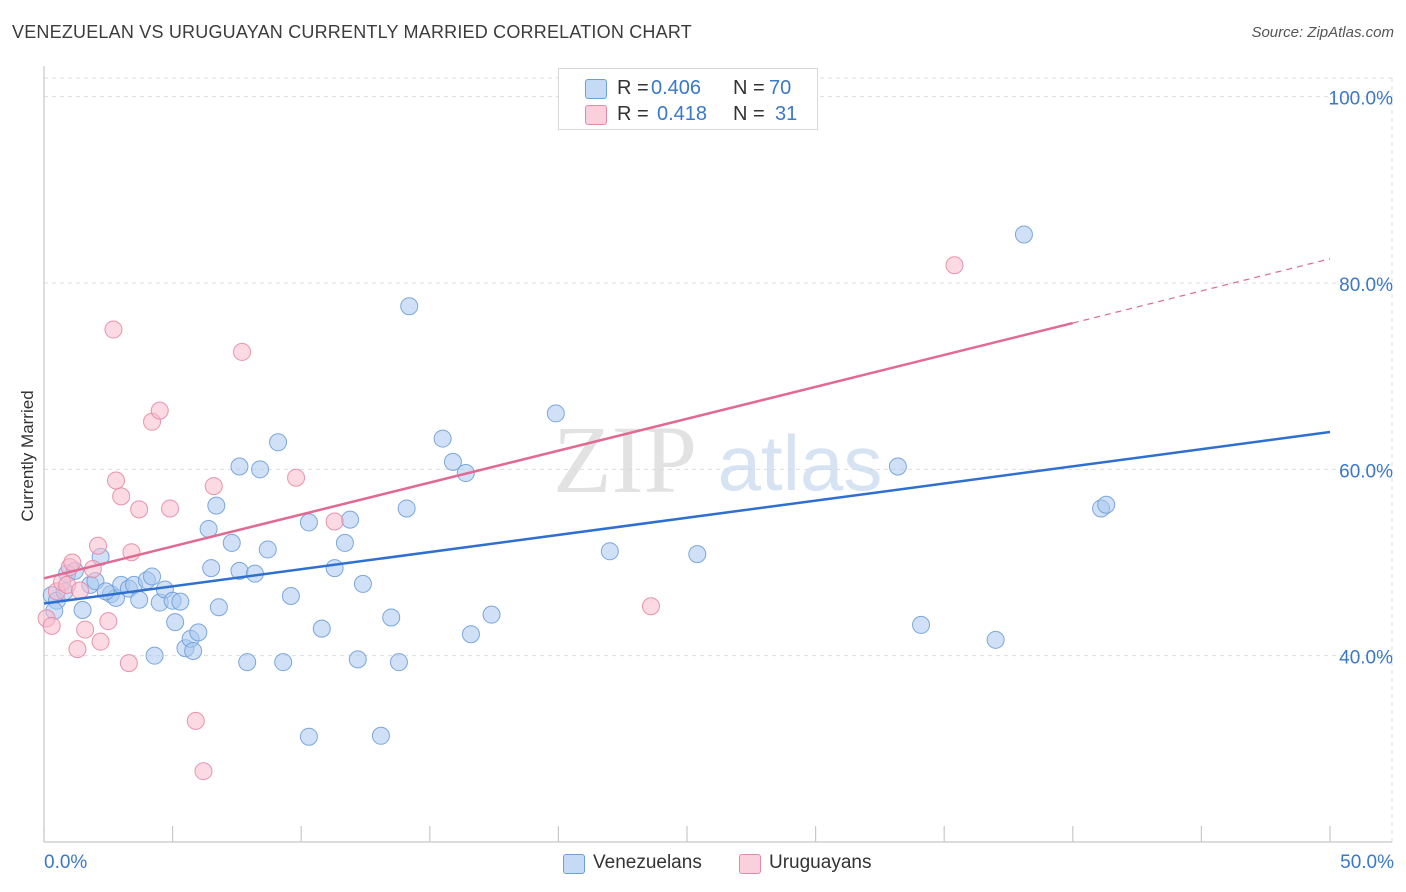  I want to click on series-legend: Venezuelans Uruguayans, so click(703, 864).